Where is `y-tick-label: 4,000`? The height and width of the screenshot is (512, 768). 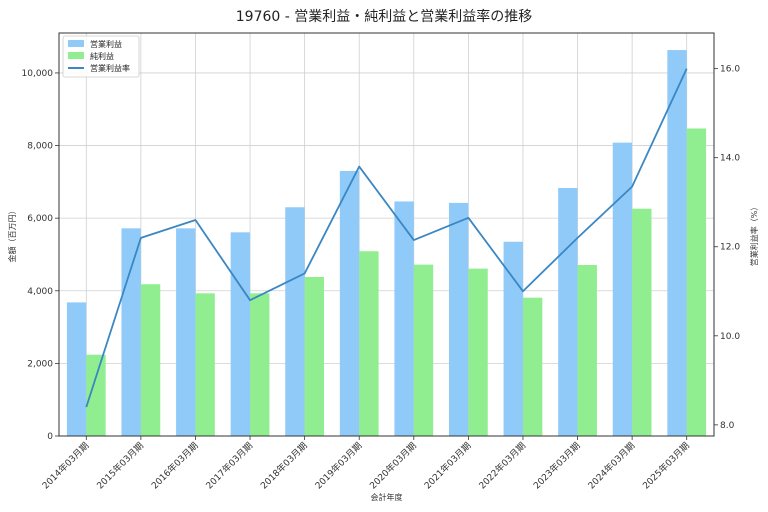
y-tick-label: 4,000 is located at coordinates (40, 292).